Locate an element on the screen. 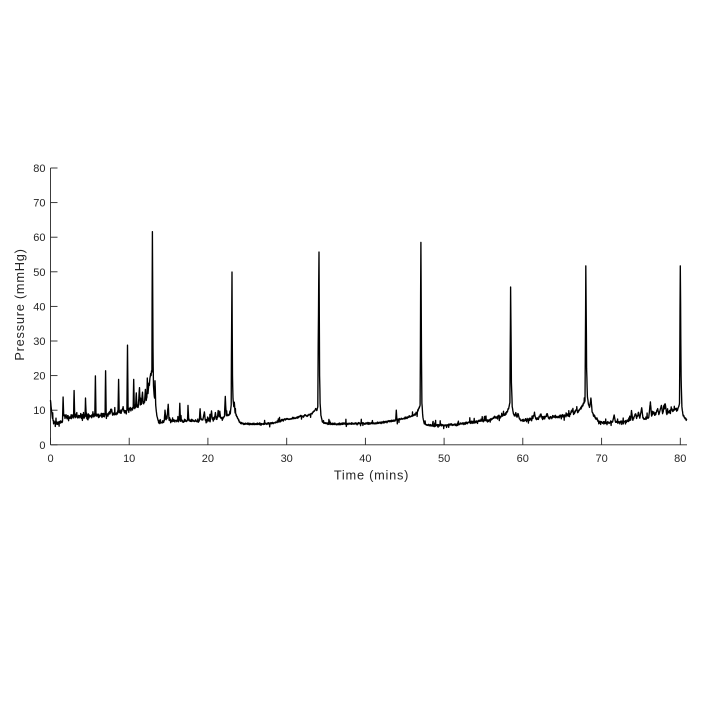 The height and width of the screenshot is (705, 705). svg-text: Pressure (mmHg) is located at coordinates (19, 304).